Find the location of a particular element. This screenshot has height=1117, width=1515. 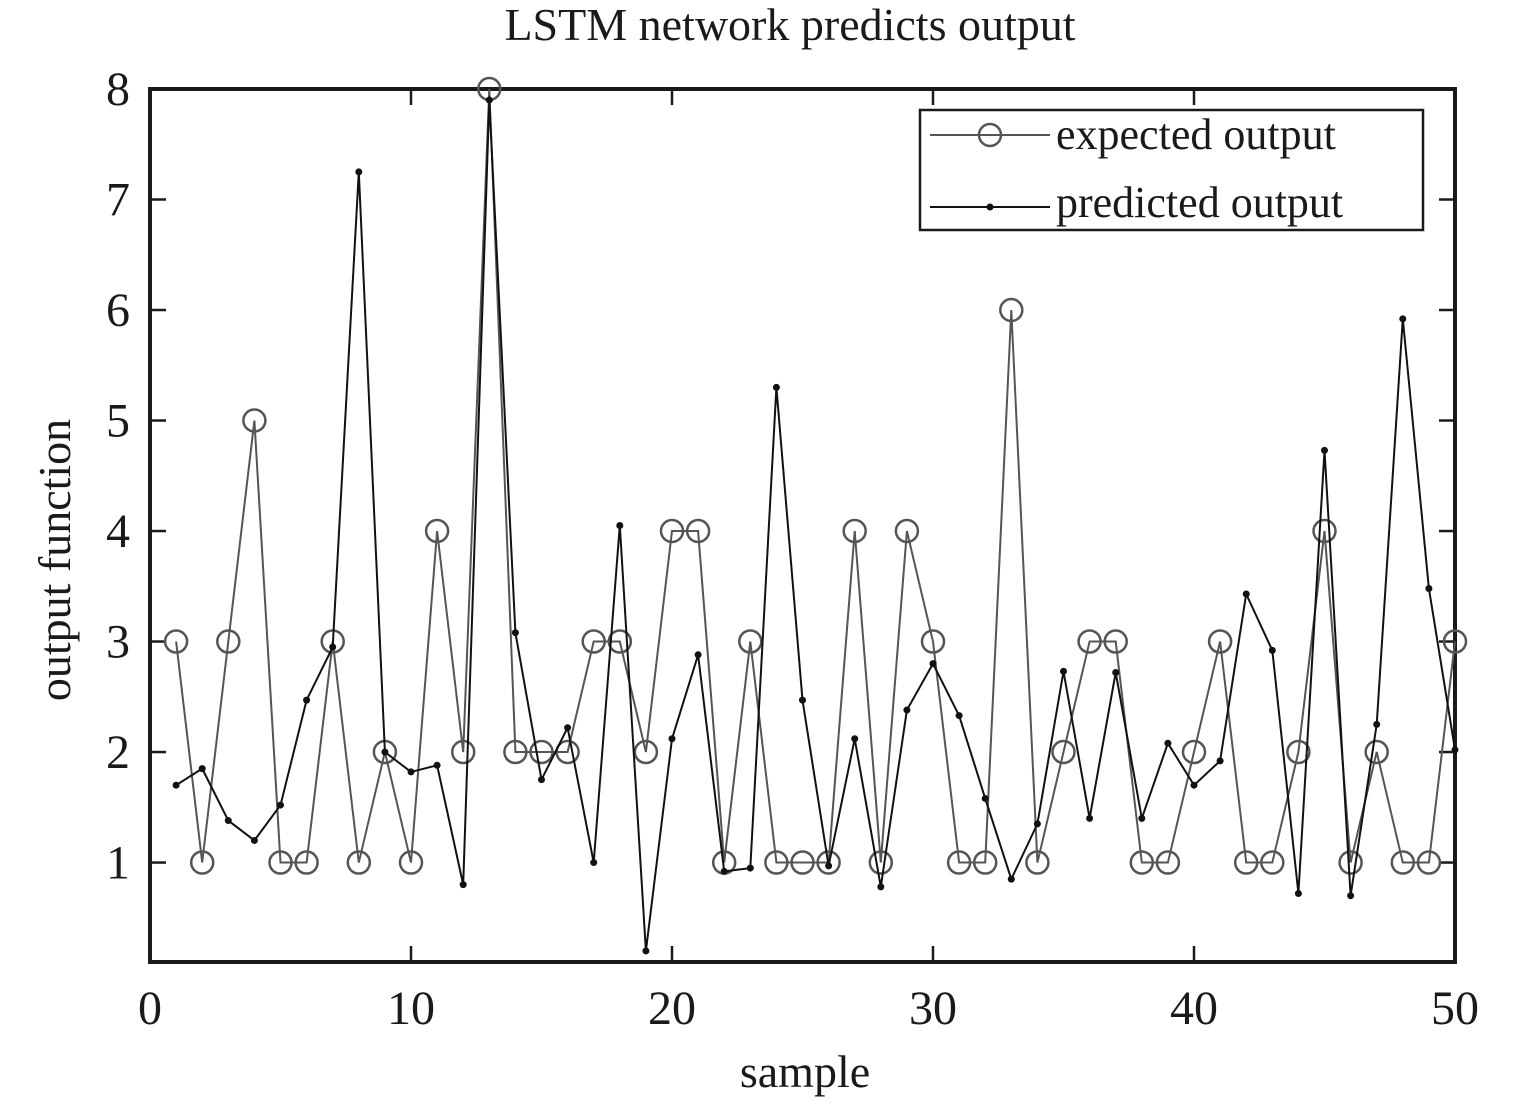

x-tick-label-10: 10 is located at coordinates (411, 1008).